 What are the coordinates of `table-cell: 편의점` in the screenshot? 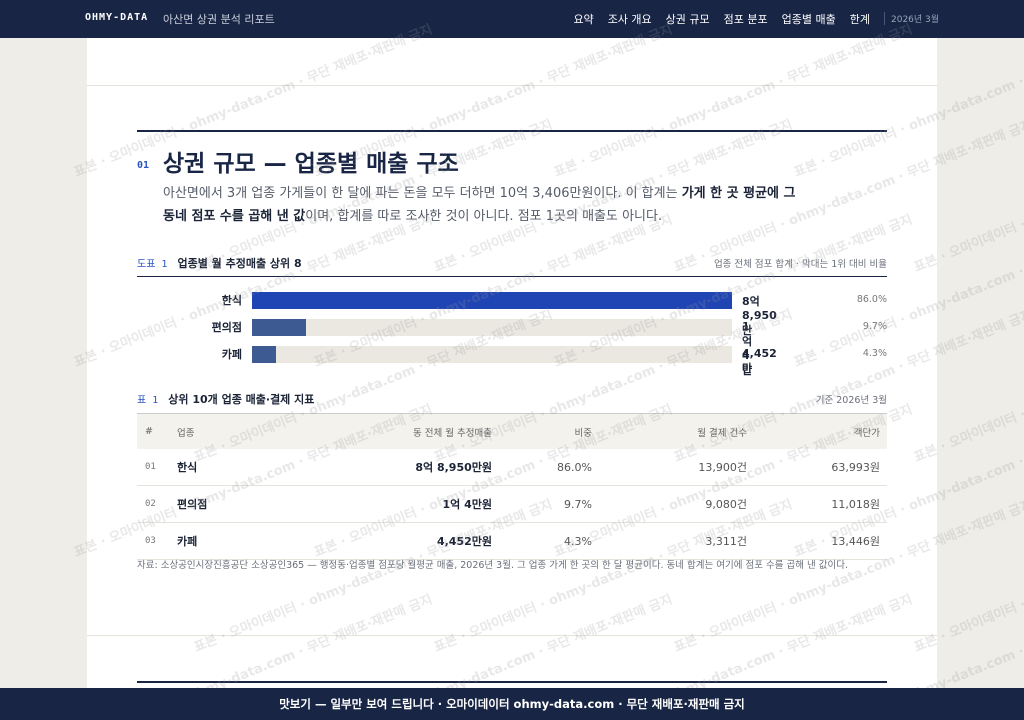 It's located at (234, 504).